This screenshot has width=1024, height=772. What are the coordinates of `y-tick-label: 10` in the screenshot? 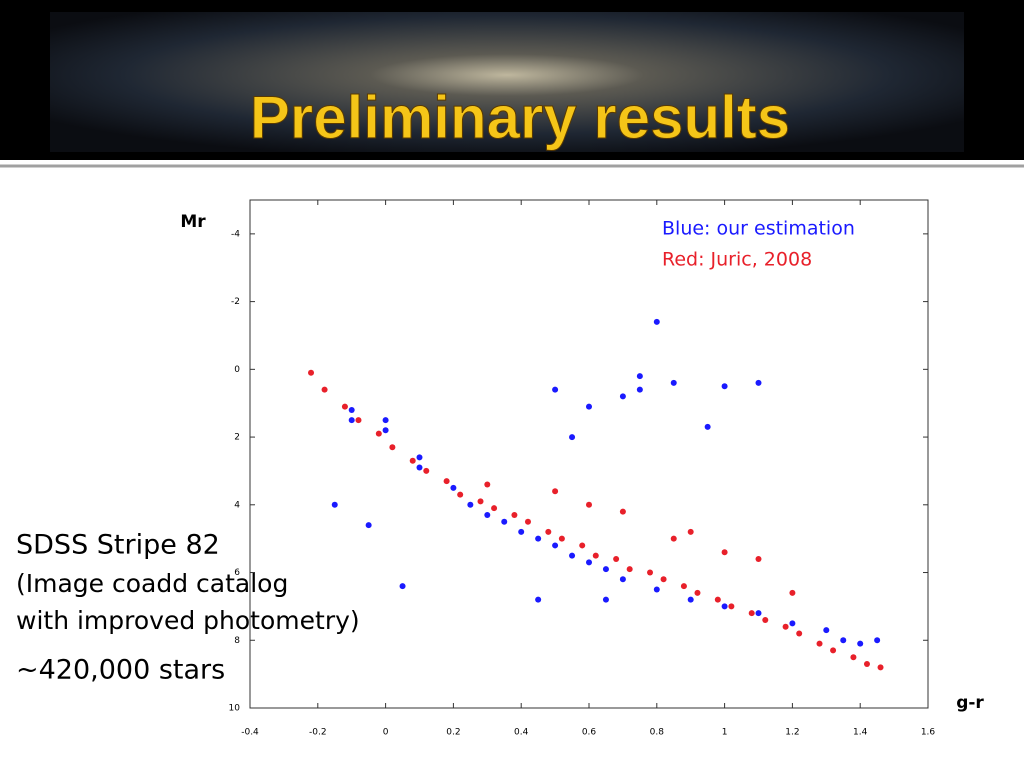 It's located at (235, 709).